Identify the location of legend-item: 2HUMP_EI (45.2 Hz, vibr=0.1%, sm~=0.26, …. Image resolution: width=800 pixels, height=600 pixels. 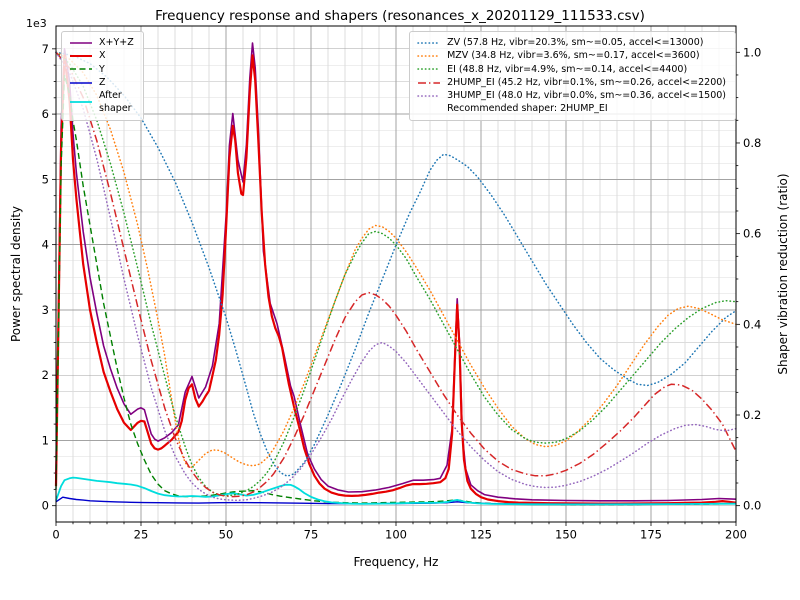
(571, 82).